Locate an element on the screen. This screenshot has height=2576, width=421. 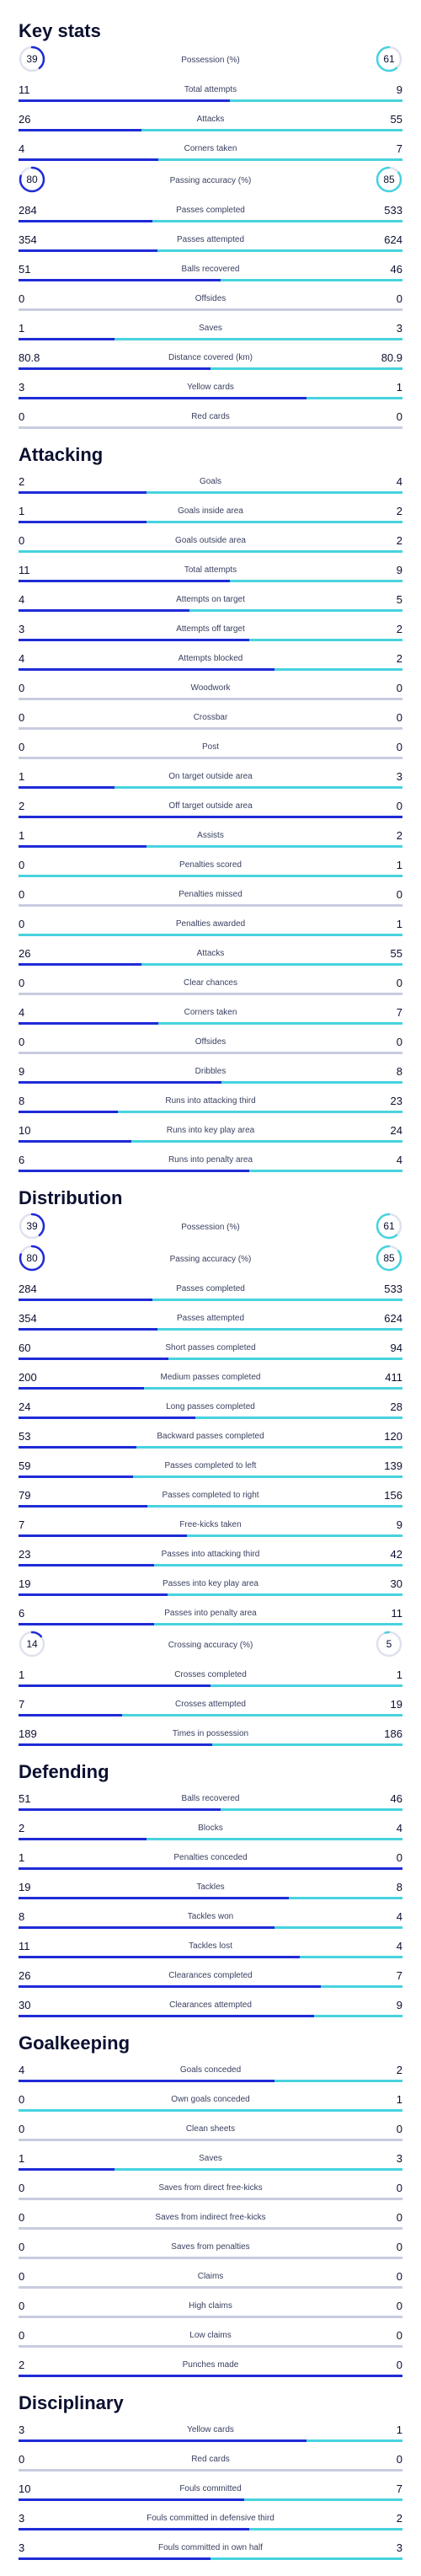
stat-row-possession: 39 Possession (%) 61 is located at coordinates (210, 60).